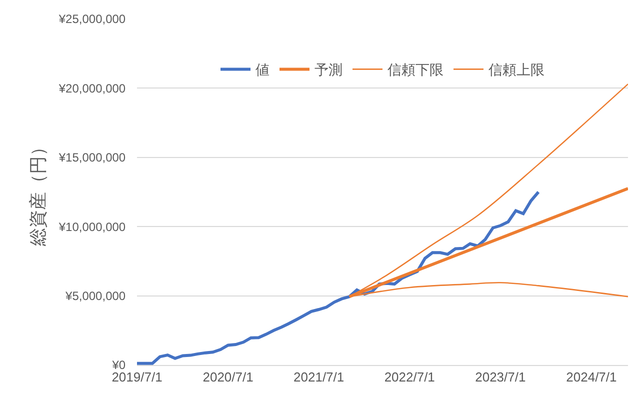 Image resolution: width=640 pixels, height=402 pixels. I want to click on y-tick-label: ¥10,000,000, so click(92, 227).